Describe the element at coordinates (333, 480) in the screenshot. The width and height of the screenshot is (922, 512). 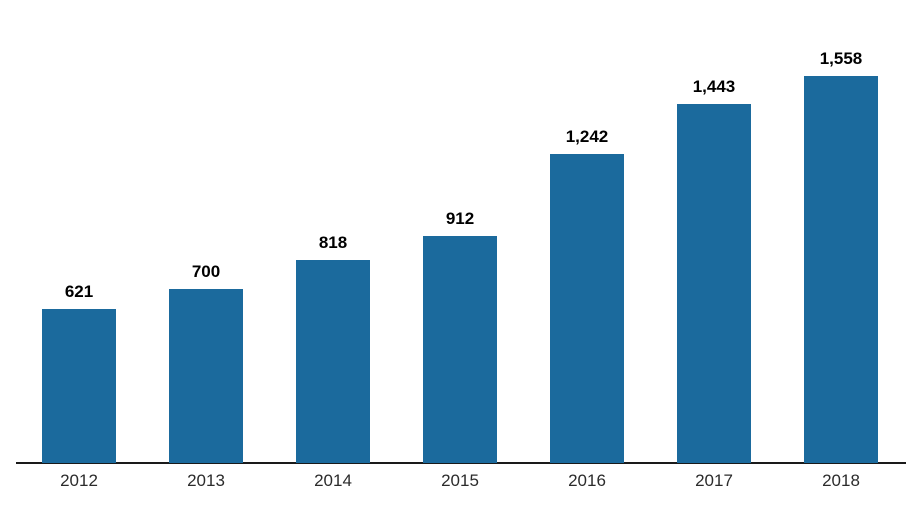
I see `x-tick-label: 2014` at that location.